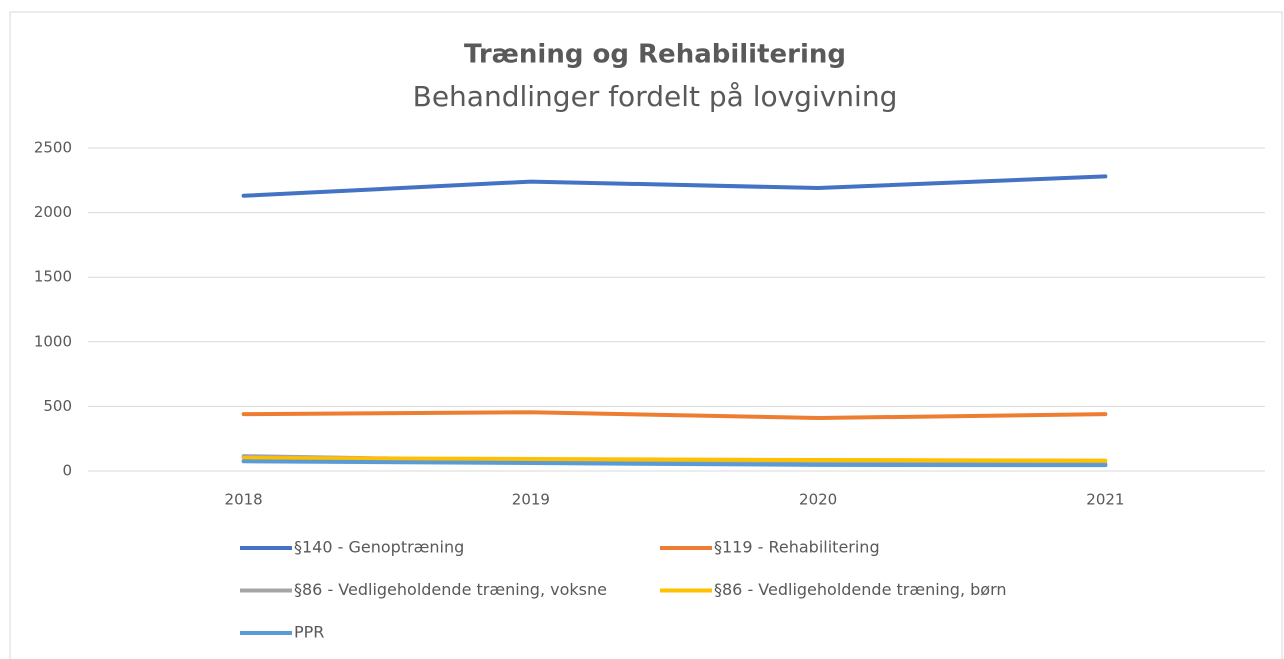 Image resolution: width=1284 pixels, height=659 pixels. Describe the element at coordinates (655, 55) in the screenshot. I see `chart-title: Træning og Rehabilitering` at that location.